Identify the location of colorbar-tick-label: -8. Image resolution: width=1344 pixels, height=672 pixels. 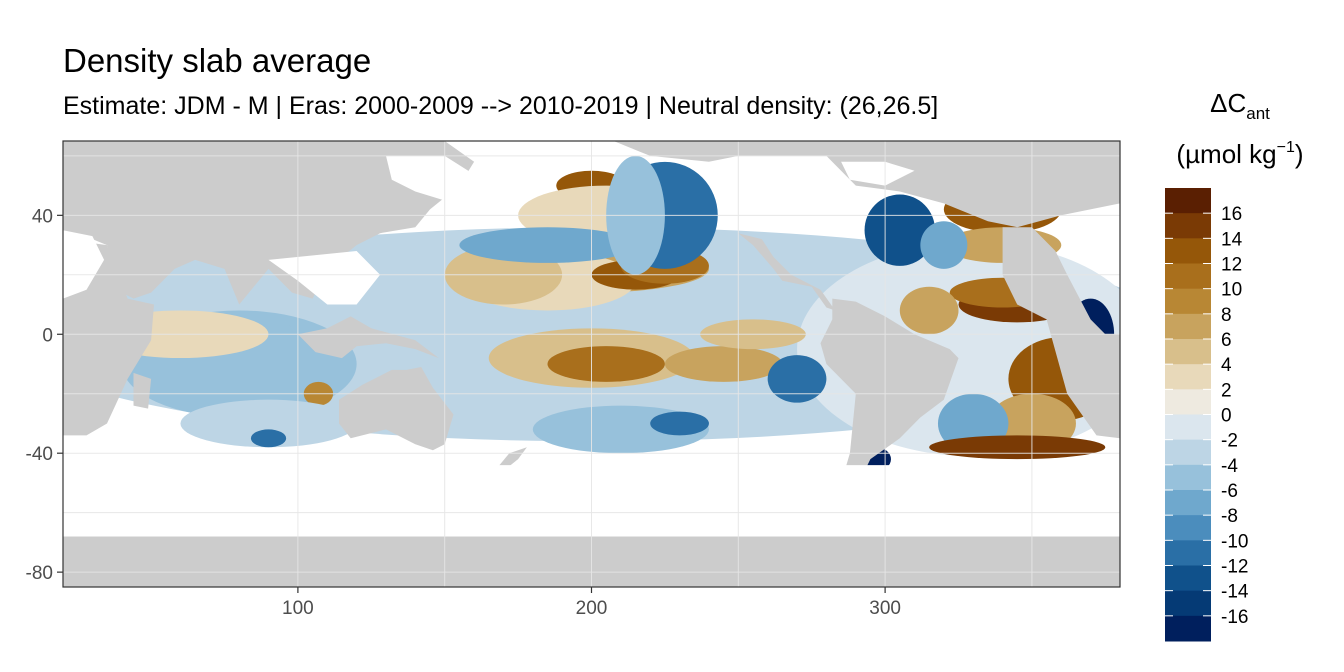
(1229, 516).